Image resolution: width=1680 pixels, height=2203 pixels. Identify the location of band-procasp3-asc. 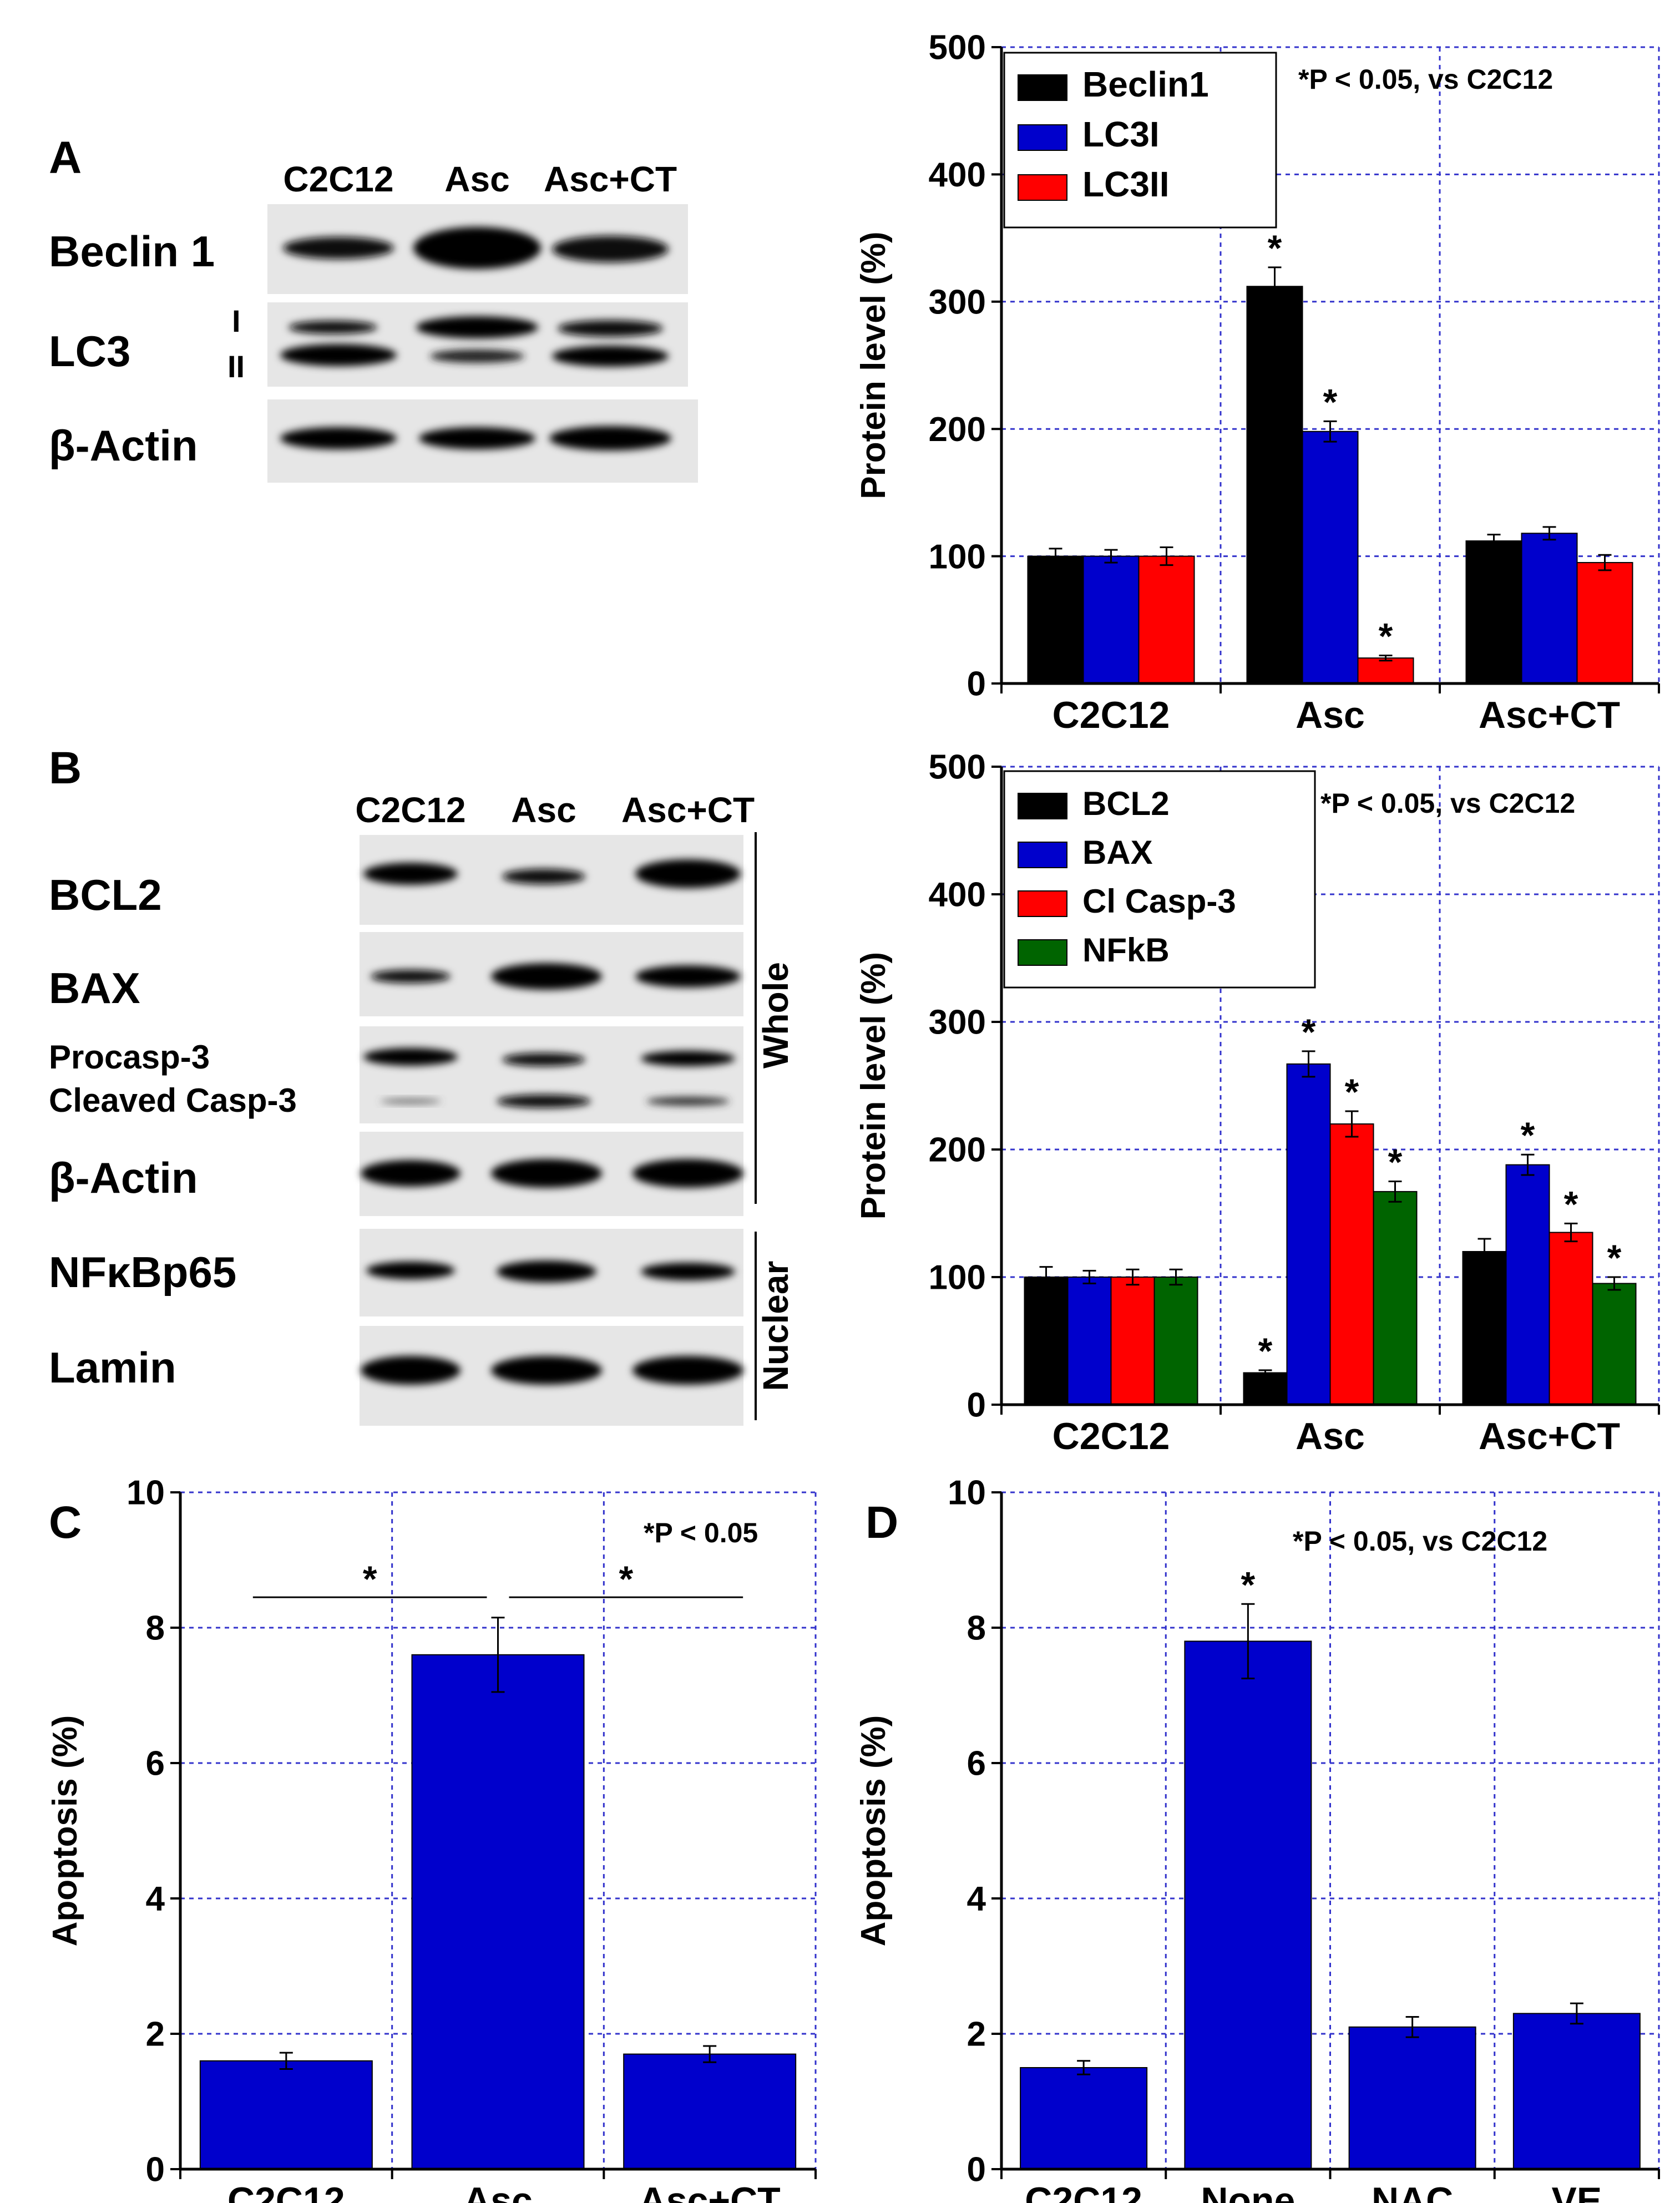
(543, 1059).